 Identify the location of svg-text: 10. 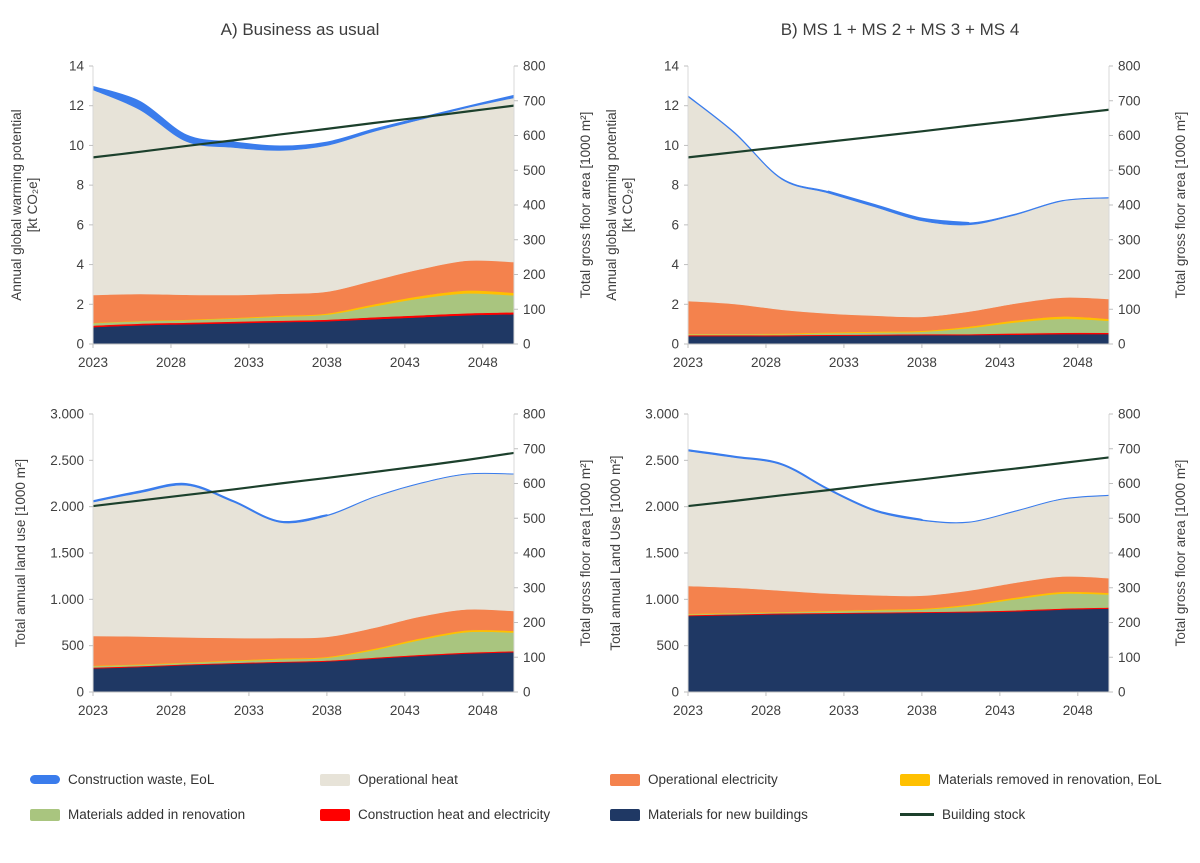
(671, 145).